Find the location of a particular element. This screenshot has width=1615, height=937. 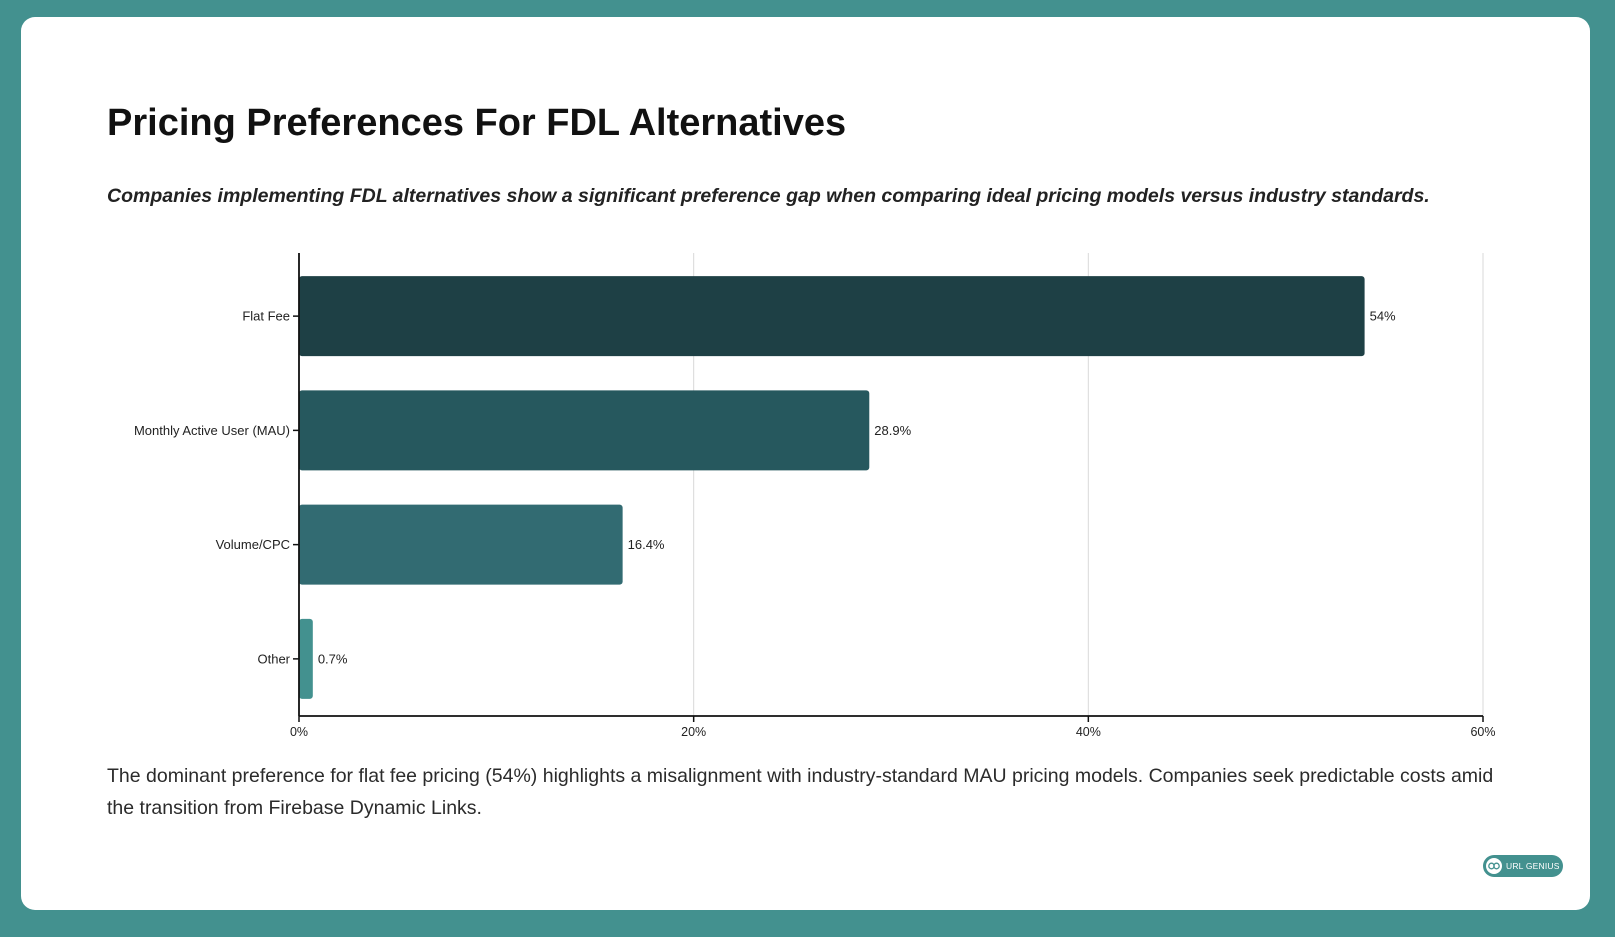

category-label-2: Volume/CPC is located at coordinates (253, 544).